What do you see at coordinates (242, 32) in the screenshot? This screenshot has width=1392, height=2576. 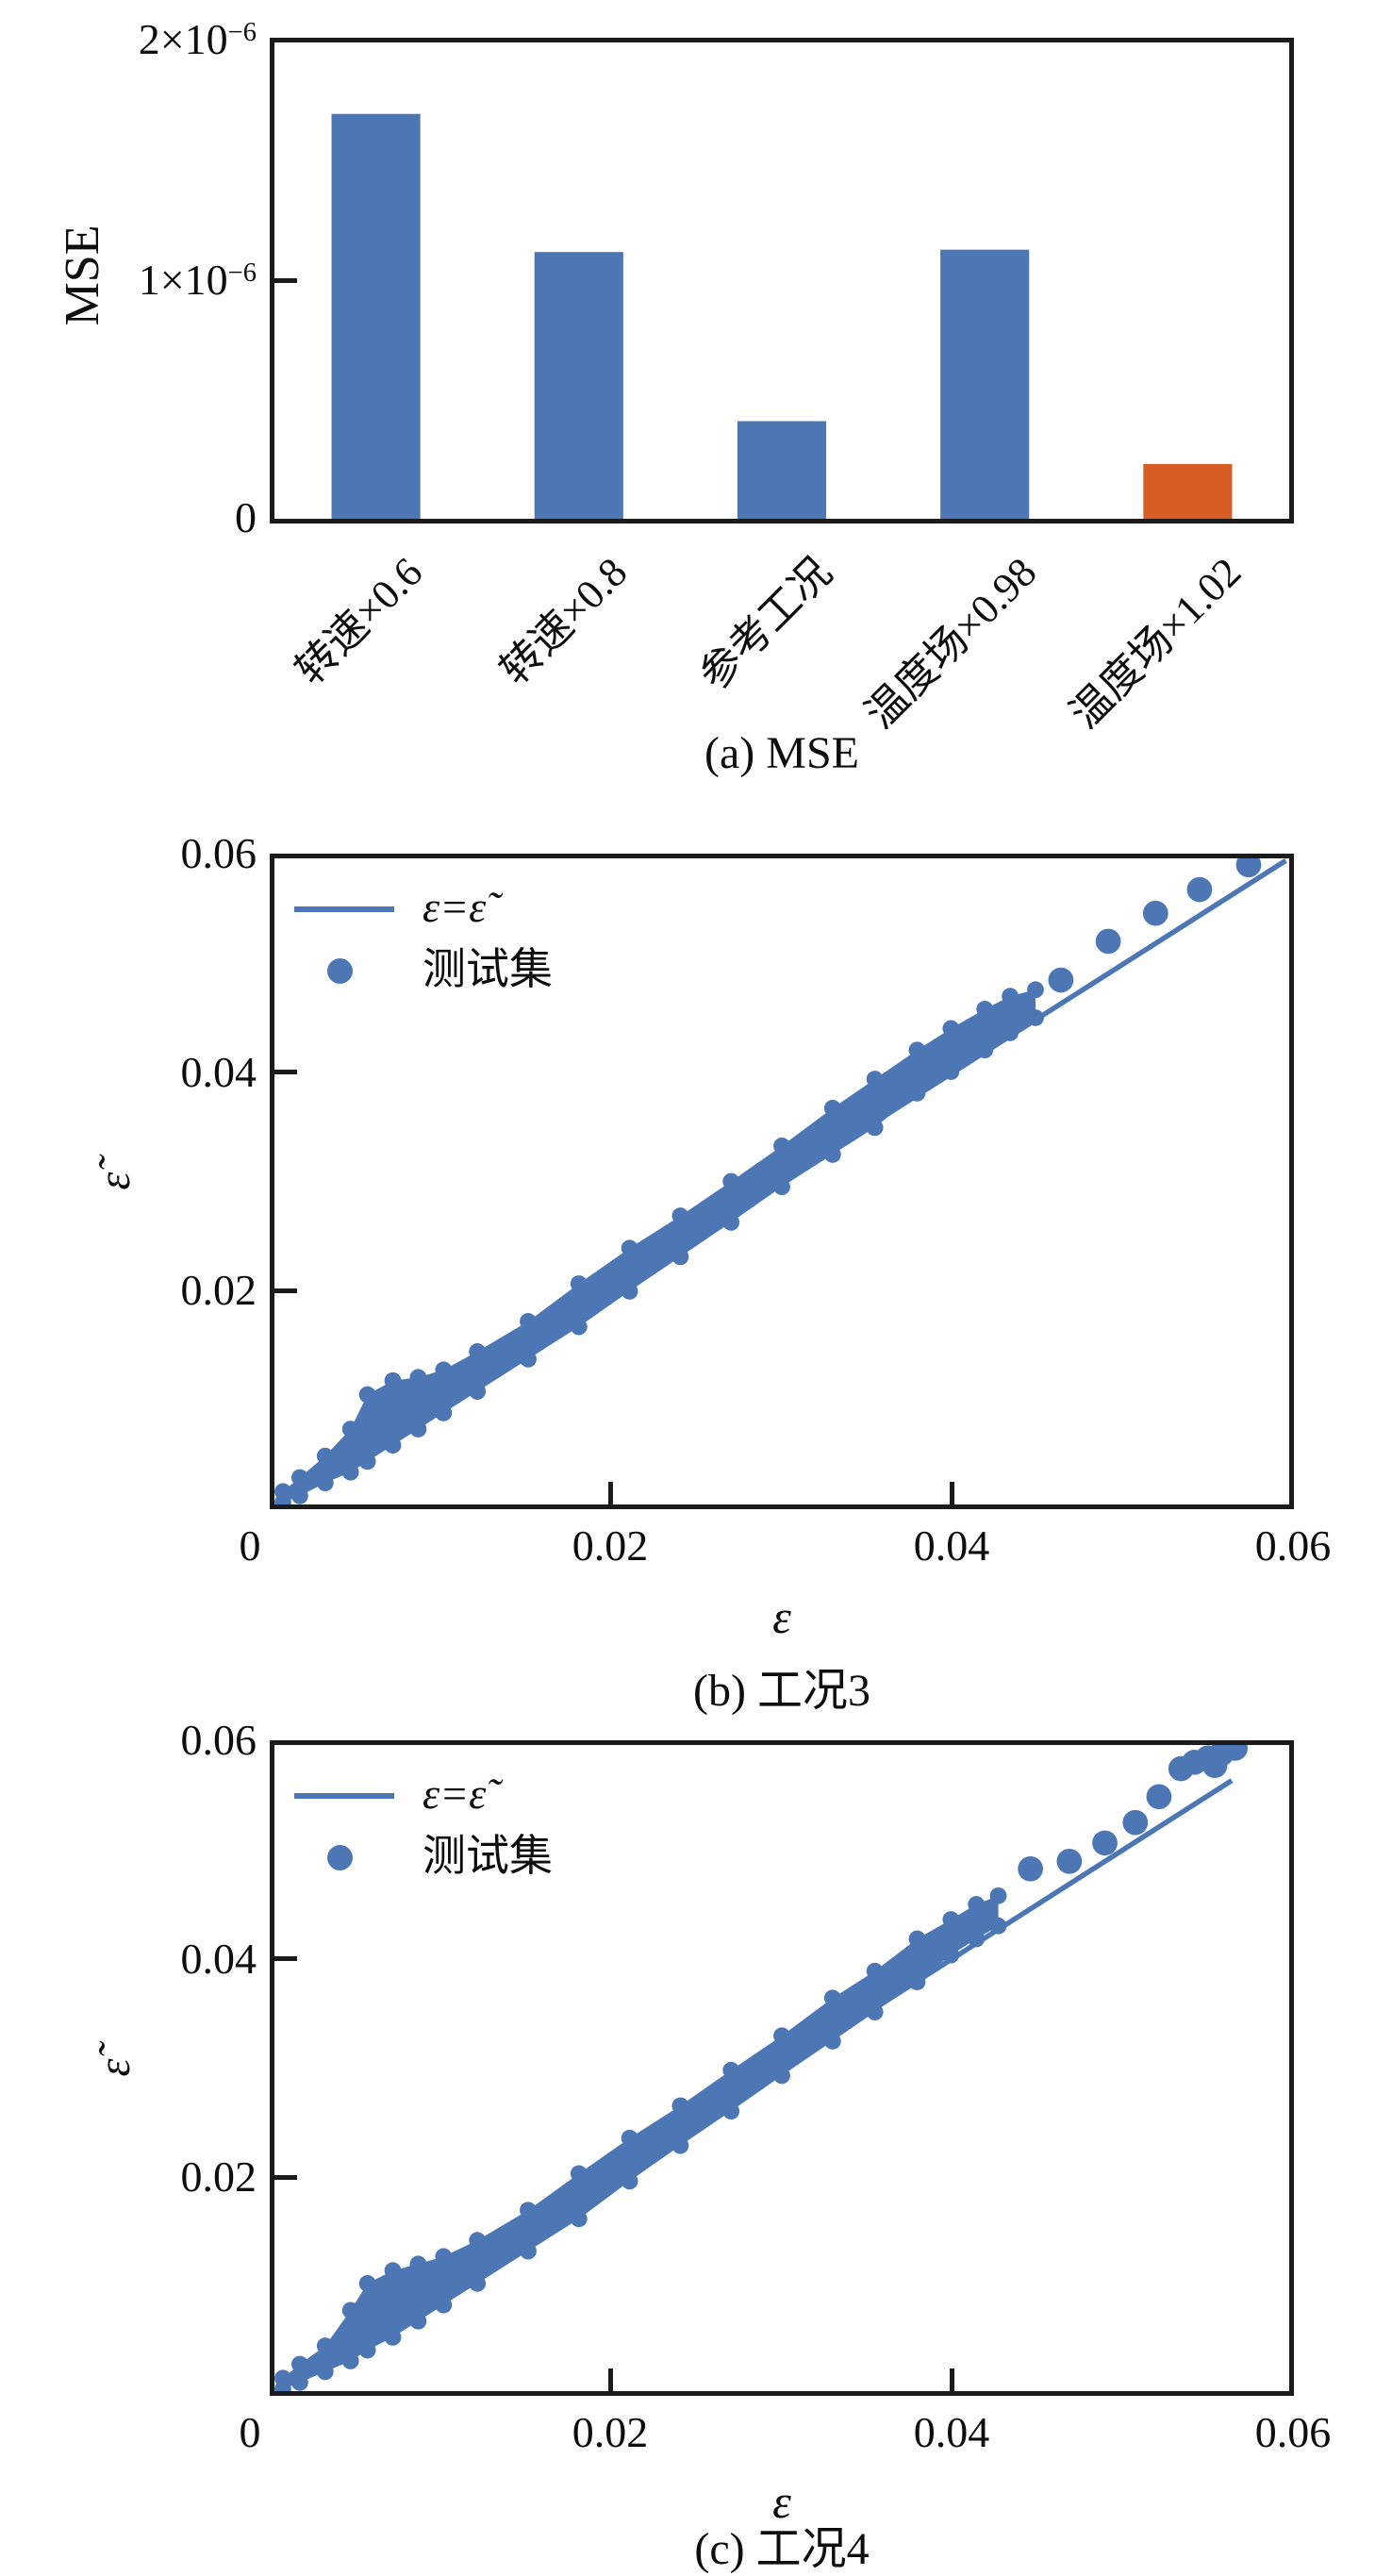 I see `panel-a-ytick-2e-6-exponent: −6` at bounding box center [242, 32].